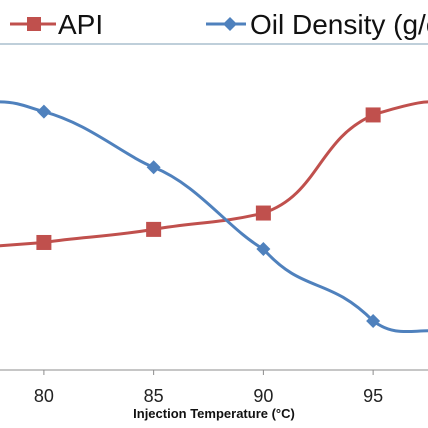 This screenshot has height=428, width=428. What do you see at coordinates (214, 413) in the screenshot?
I see `x-axis-label: Injection Temperature (°C)` at bounding box center [214, 413].